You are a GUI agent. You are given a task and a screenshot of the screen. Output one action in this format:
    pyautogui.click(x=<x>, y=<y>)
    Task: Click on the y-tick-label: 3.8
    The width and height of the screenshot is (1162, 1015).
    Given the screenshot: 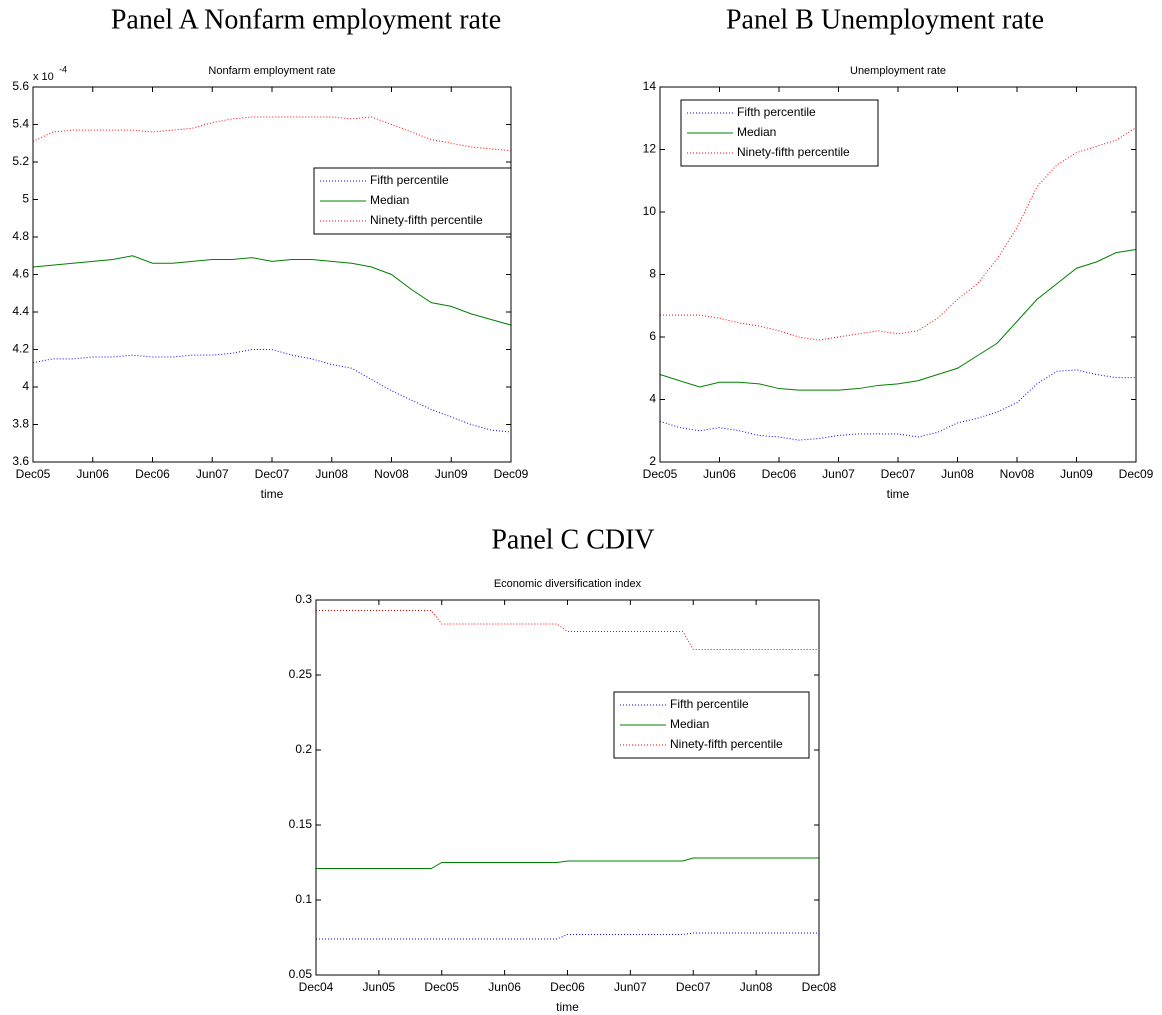 What is the action you would take?
    pyautogui.click(x=20, y=424)
    